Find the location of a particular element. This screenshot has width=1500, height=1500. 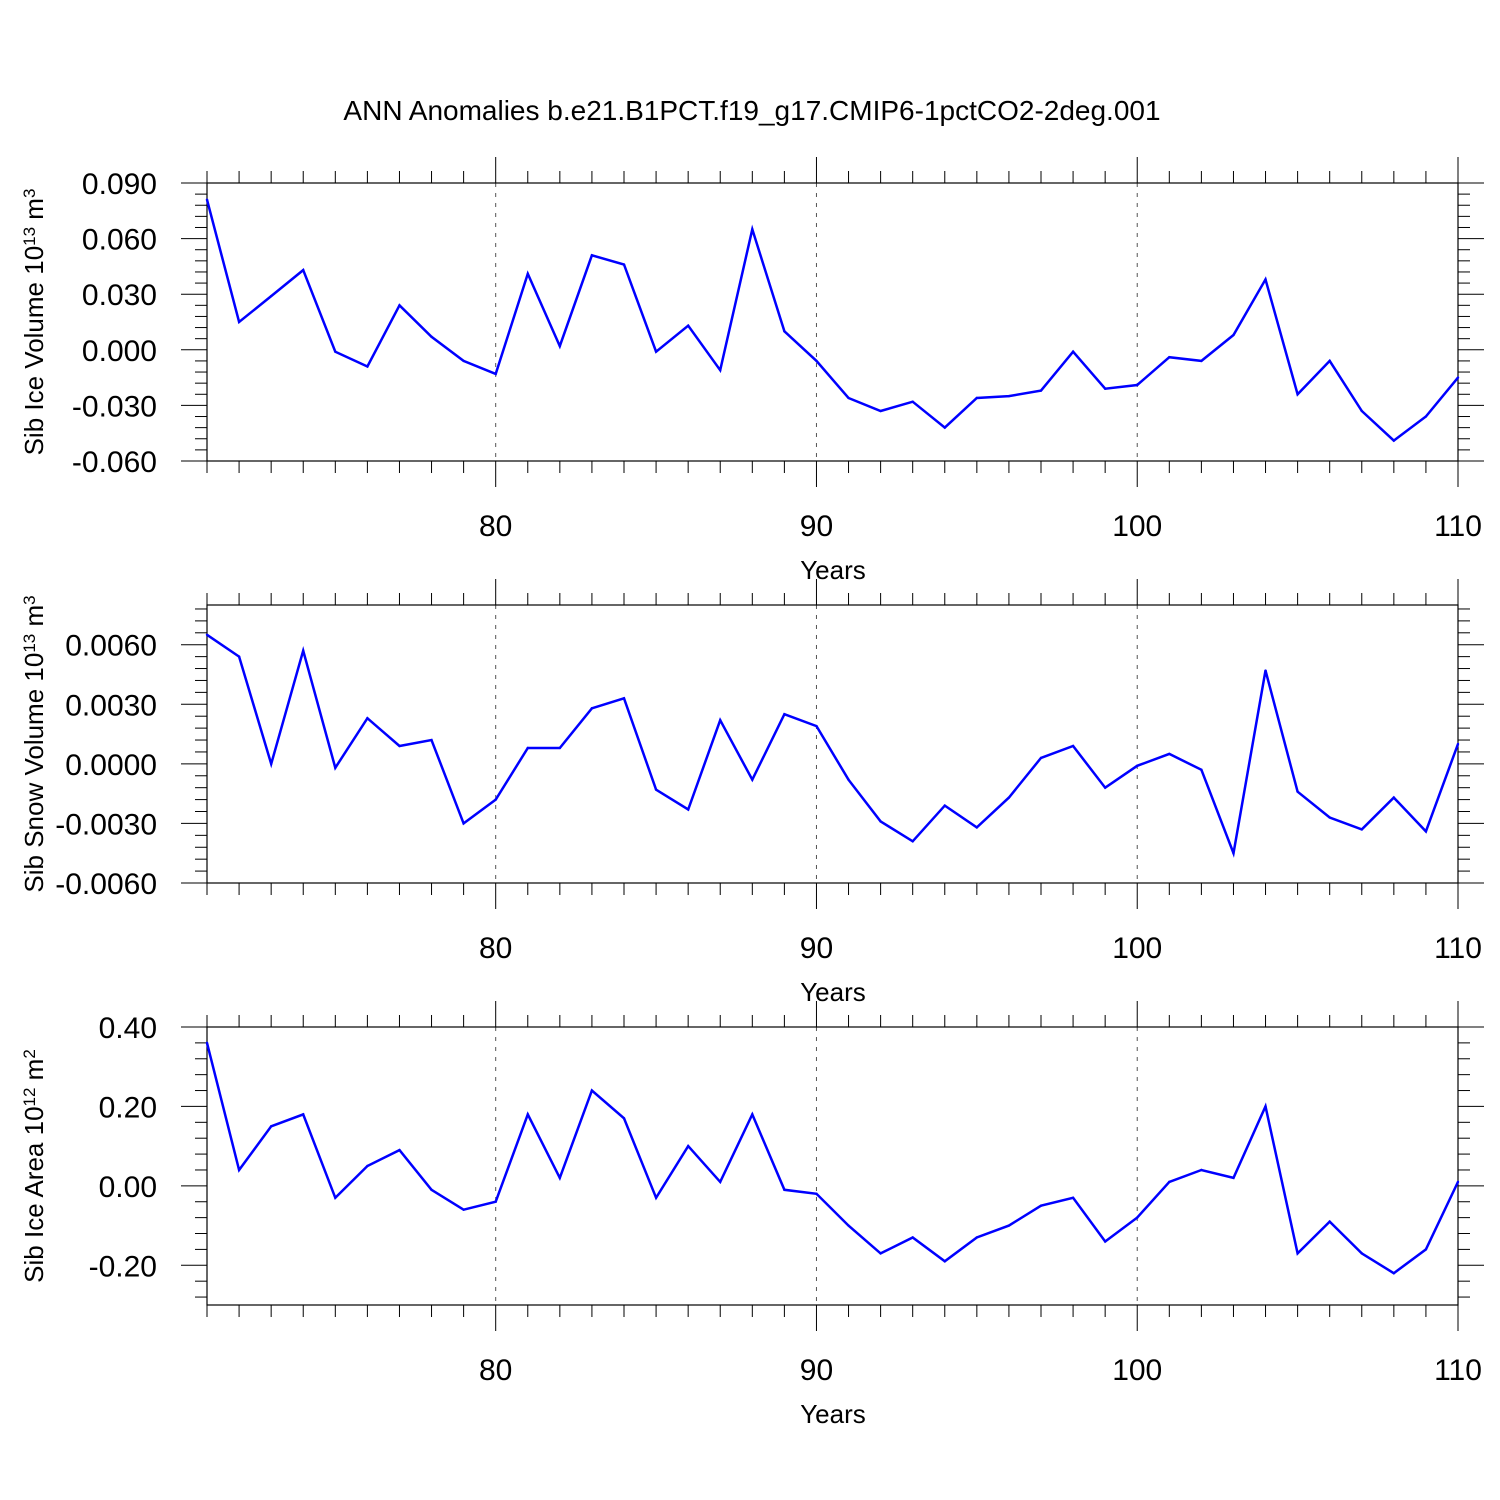

y-tick-label: -0.030 is located at coordinates (114, 406).